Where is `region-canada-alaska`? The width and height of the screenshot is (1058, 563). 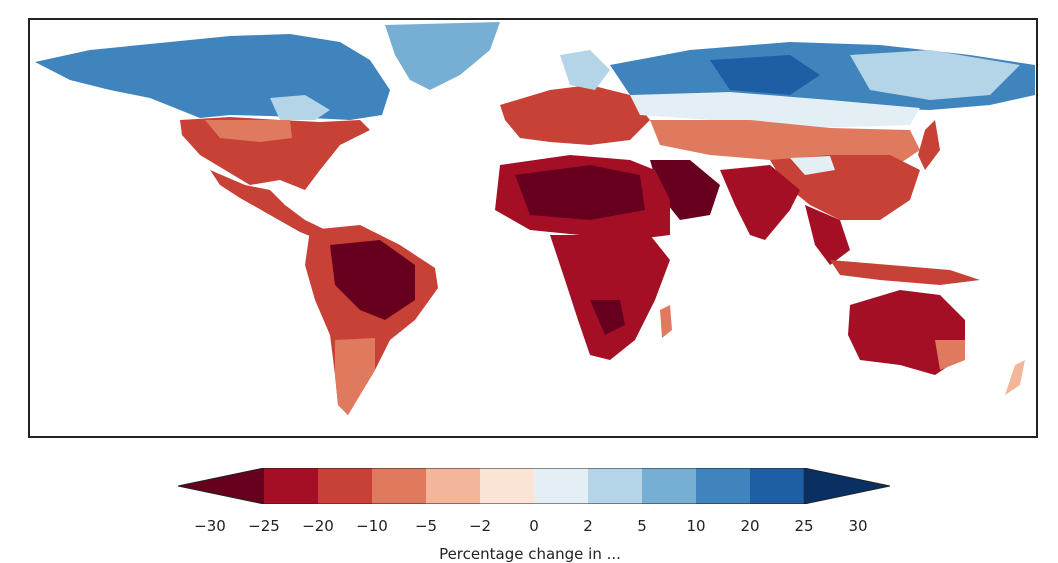
region-canada-alaska is located at coordinates (212, 77).